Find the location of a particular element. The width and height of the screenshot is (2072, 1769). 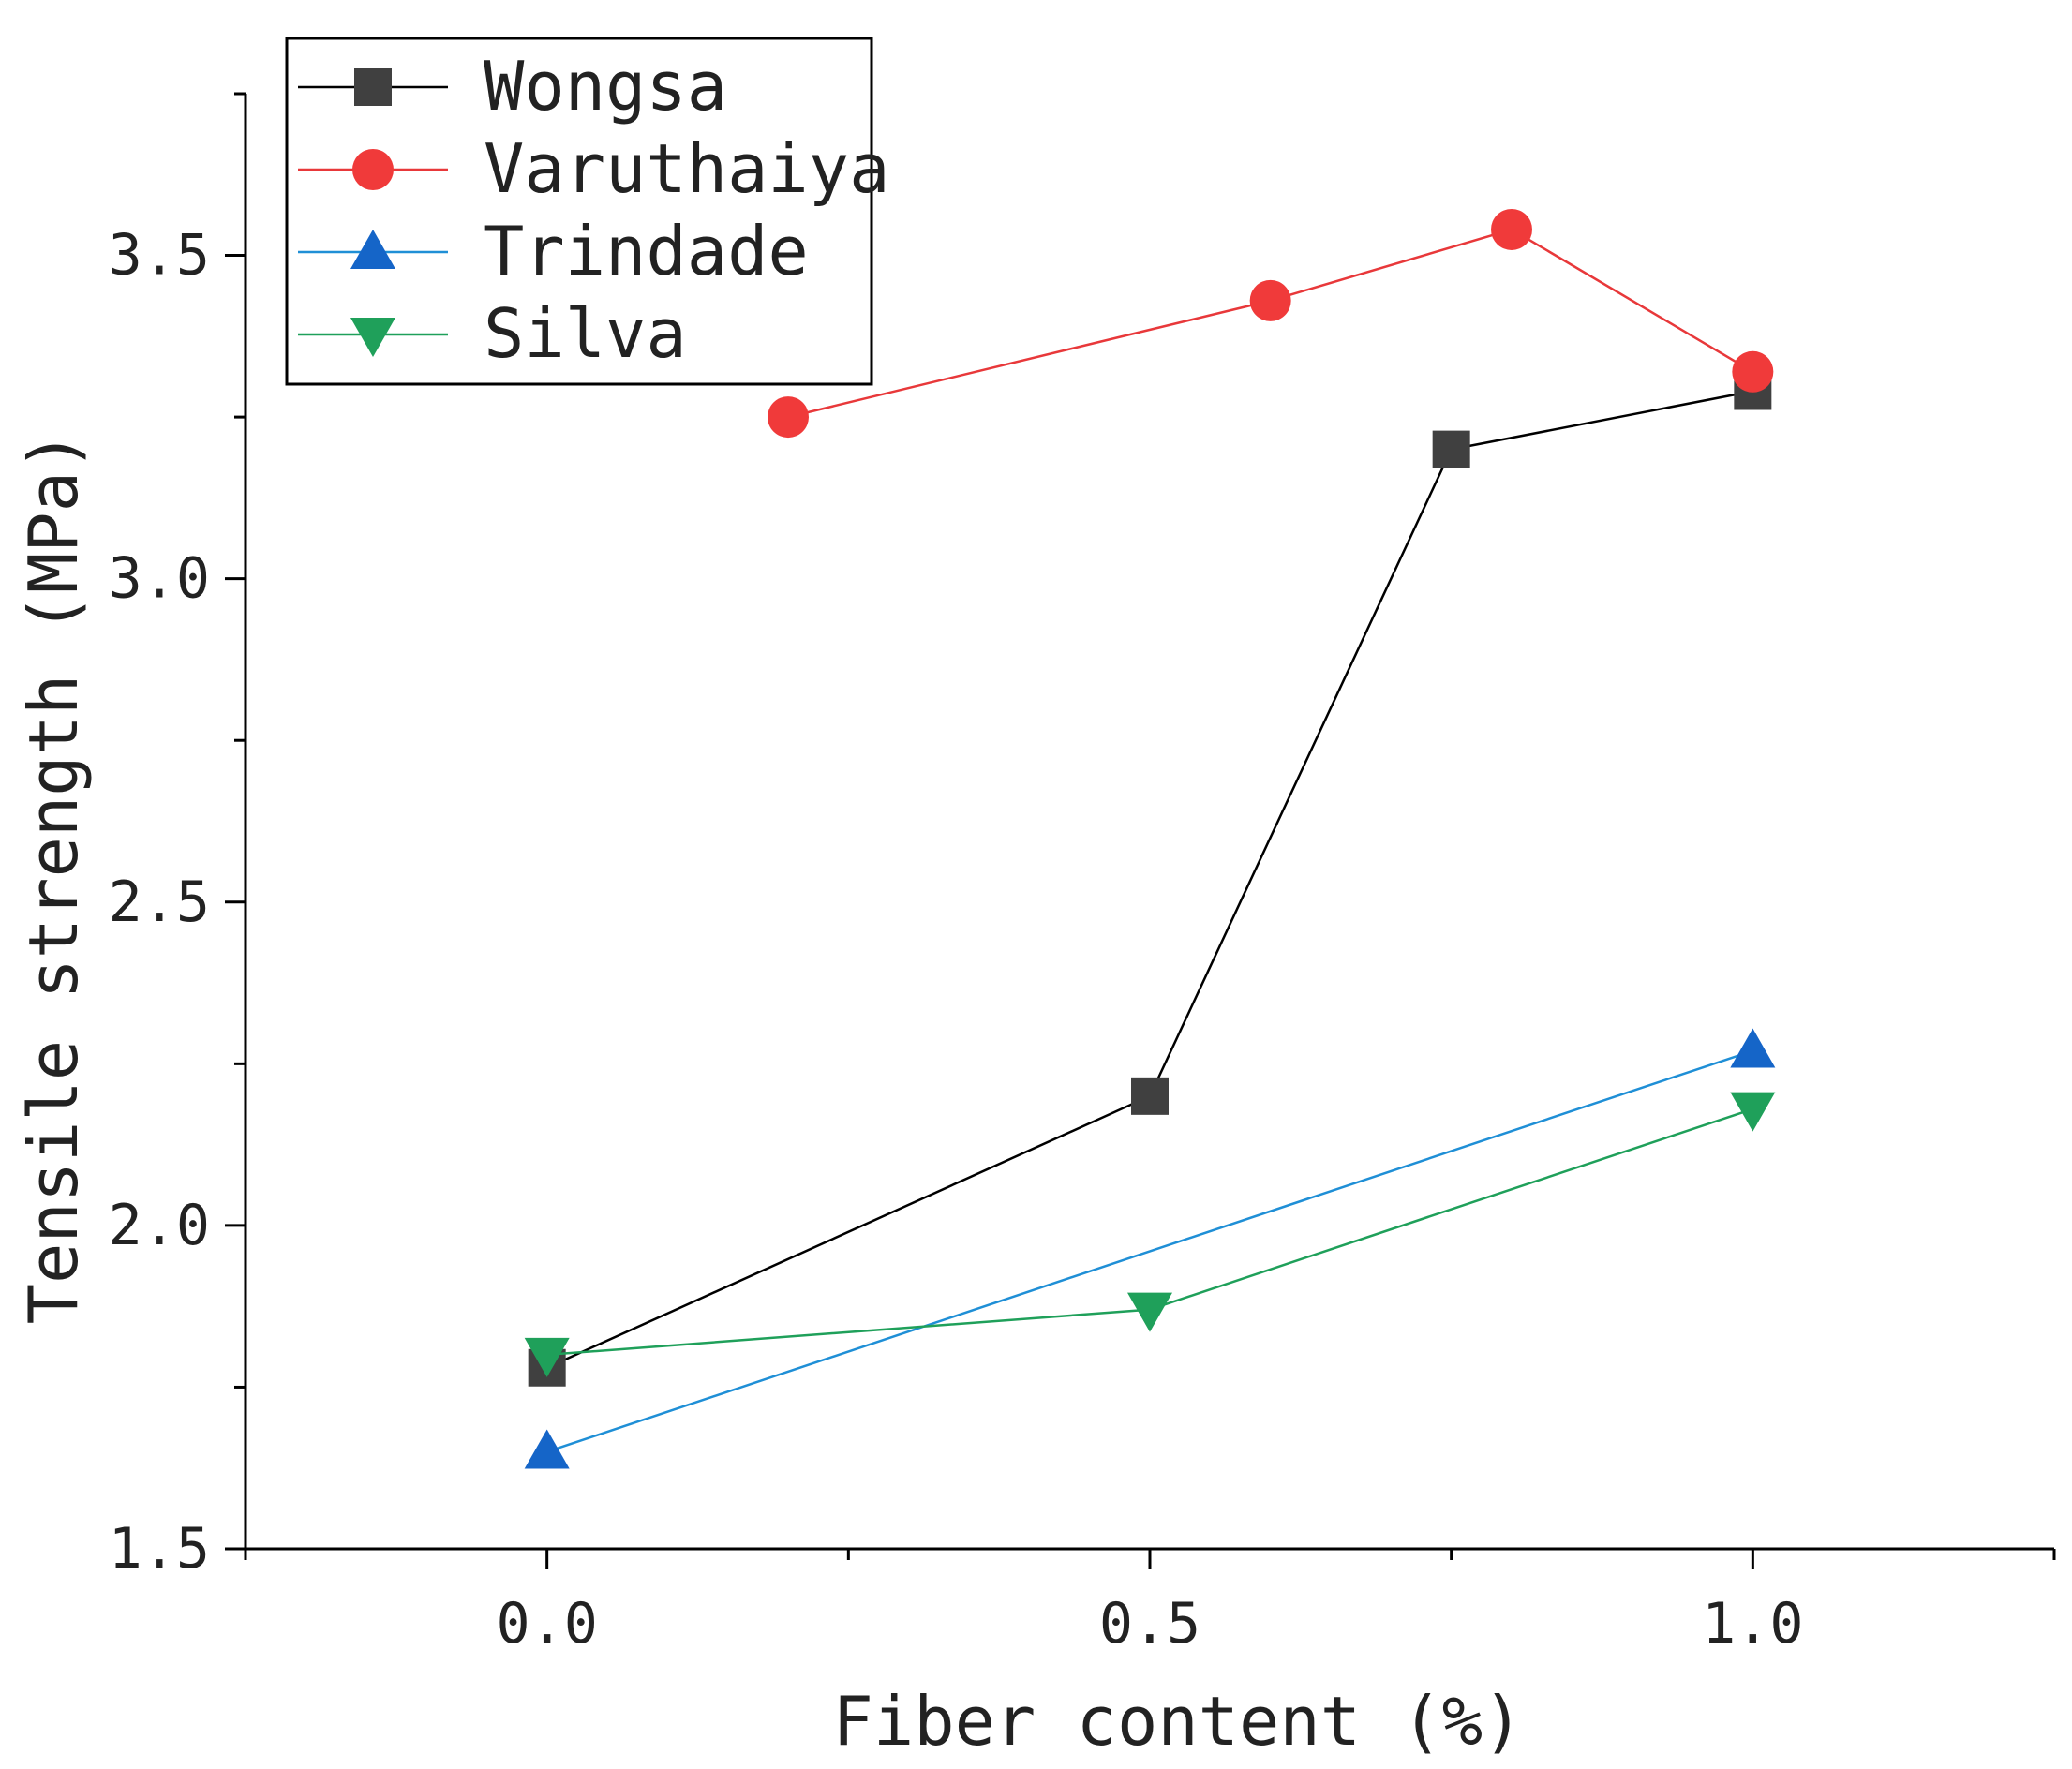

legend-label-trindade: Trindade is located at coordinates (646, 251).